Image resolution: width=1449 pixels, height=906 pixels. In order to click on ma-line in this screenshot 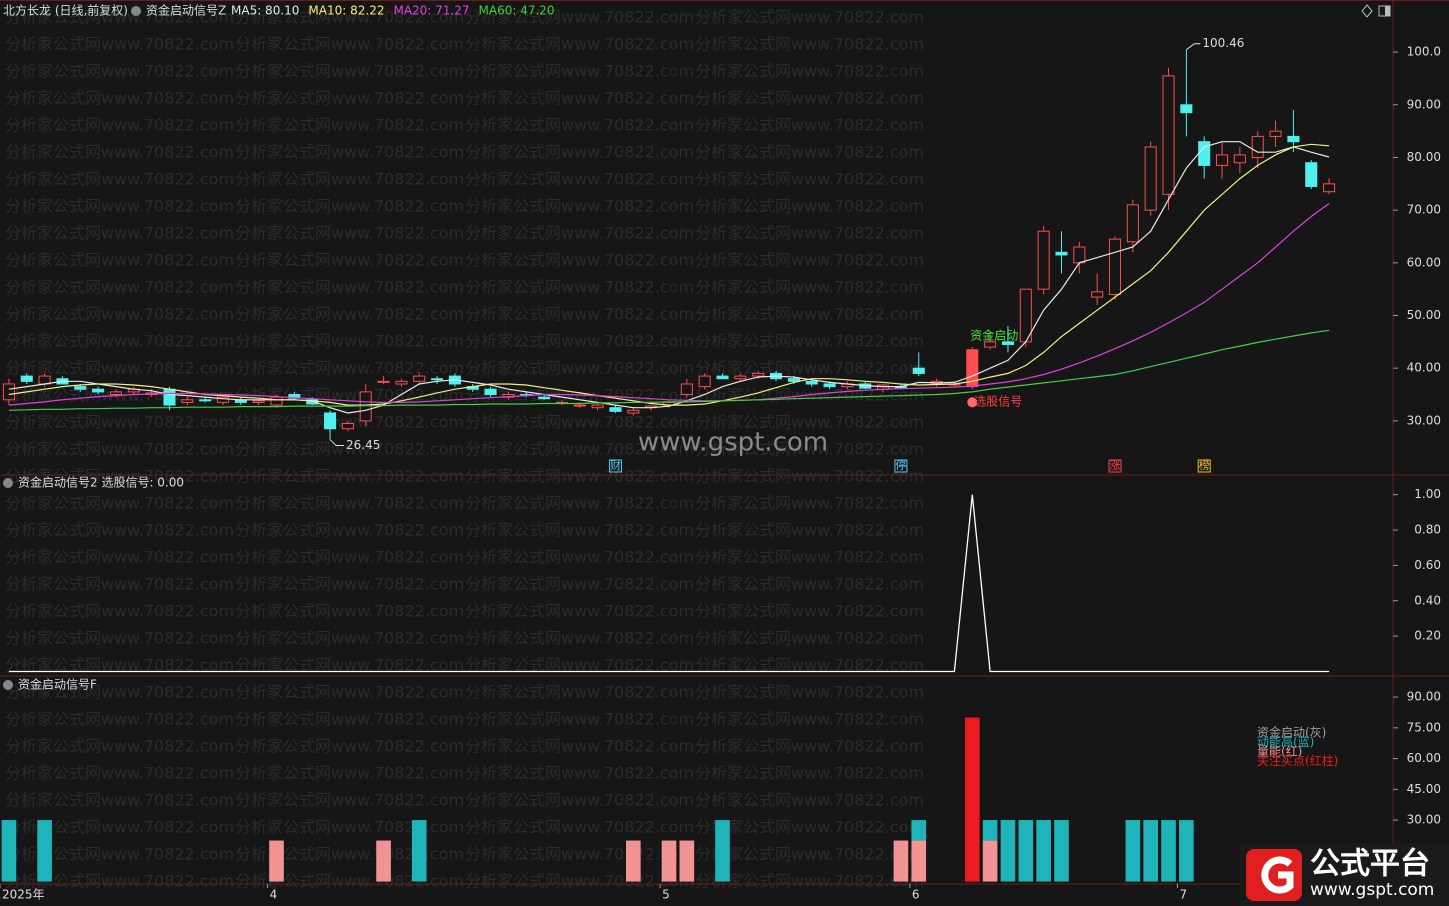, I will do `click(669, 370)`.